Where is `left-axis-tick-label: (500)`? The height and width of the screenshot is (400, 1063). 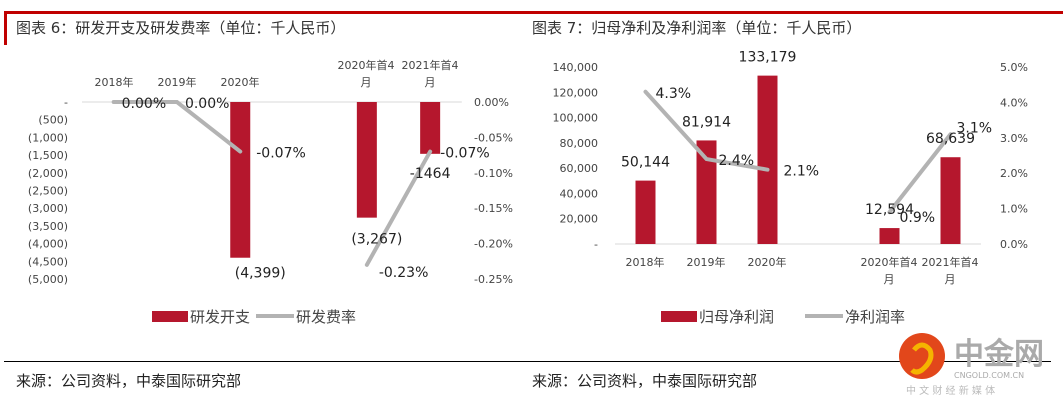
left-axis-tick-label: (500) is located at coordinates (53, 120).